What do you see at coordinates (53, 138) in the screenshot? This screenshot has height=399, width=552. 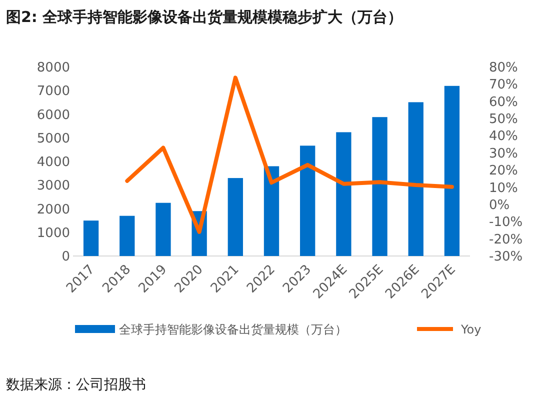 I see `y-tick-label: 5000` at bounding box center [53, 138].